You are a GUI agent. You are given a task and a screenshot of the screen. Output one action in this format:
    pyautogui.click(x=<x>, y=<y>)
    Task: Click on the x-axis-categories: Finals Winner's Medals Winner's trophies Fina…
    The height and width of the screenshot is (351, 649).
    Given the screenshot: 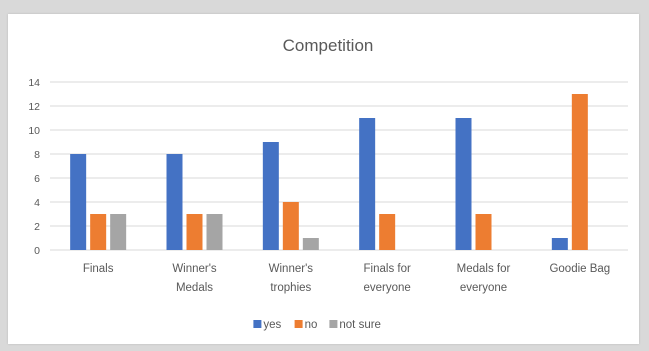 What is the action you would take?
    pyautogui.click(x=346, y=278)
    